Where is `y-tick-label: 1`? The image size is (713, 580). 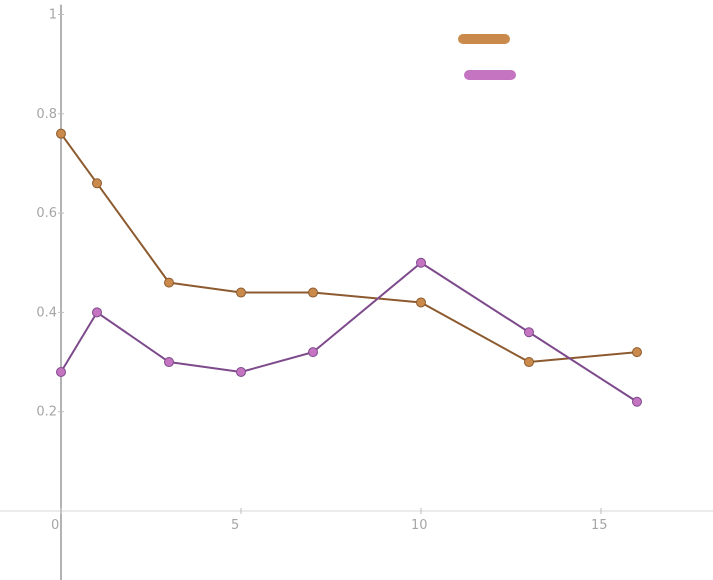 y-tick-label: 1 is located at coordinates (53, 15).